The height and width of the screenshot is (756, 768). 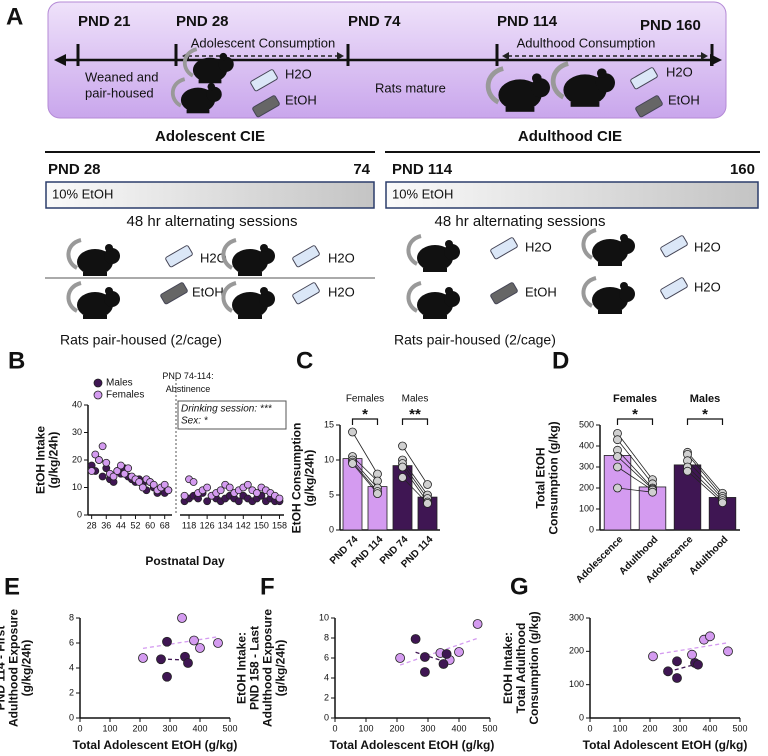 What do you see at coordinates (41, 460) in the screenshot?
I see `y-axis-label: EtOH Intake` at bounding box center [41, 460].